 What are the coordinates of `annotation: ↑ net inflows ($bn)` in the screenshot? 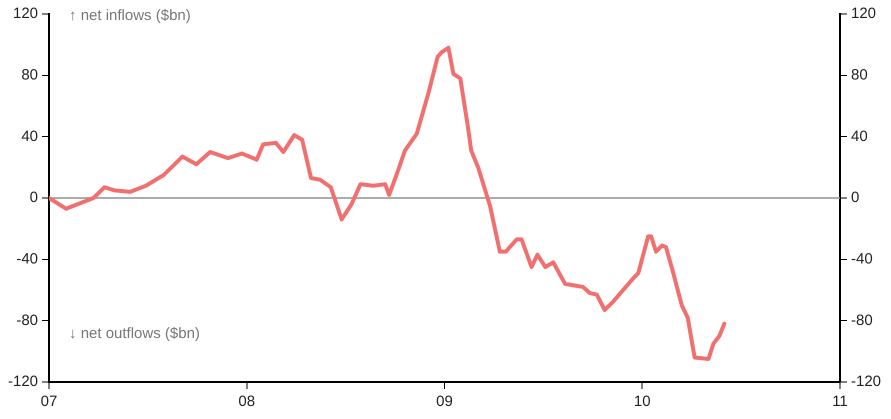 It's located at (130, 15).